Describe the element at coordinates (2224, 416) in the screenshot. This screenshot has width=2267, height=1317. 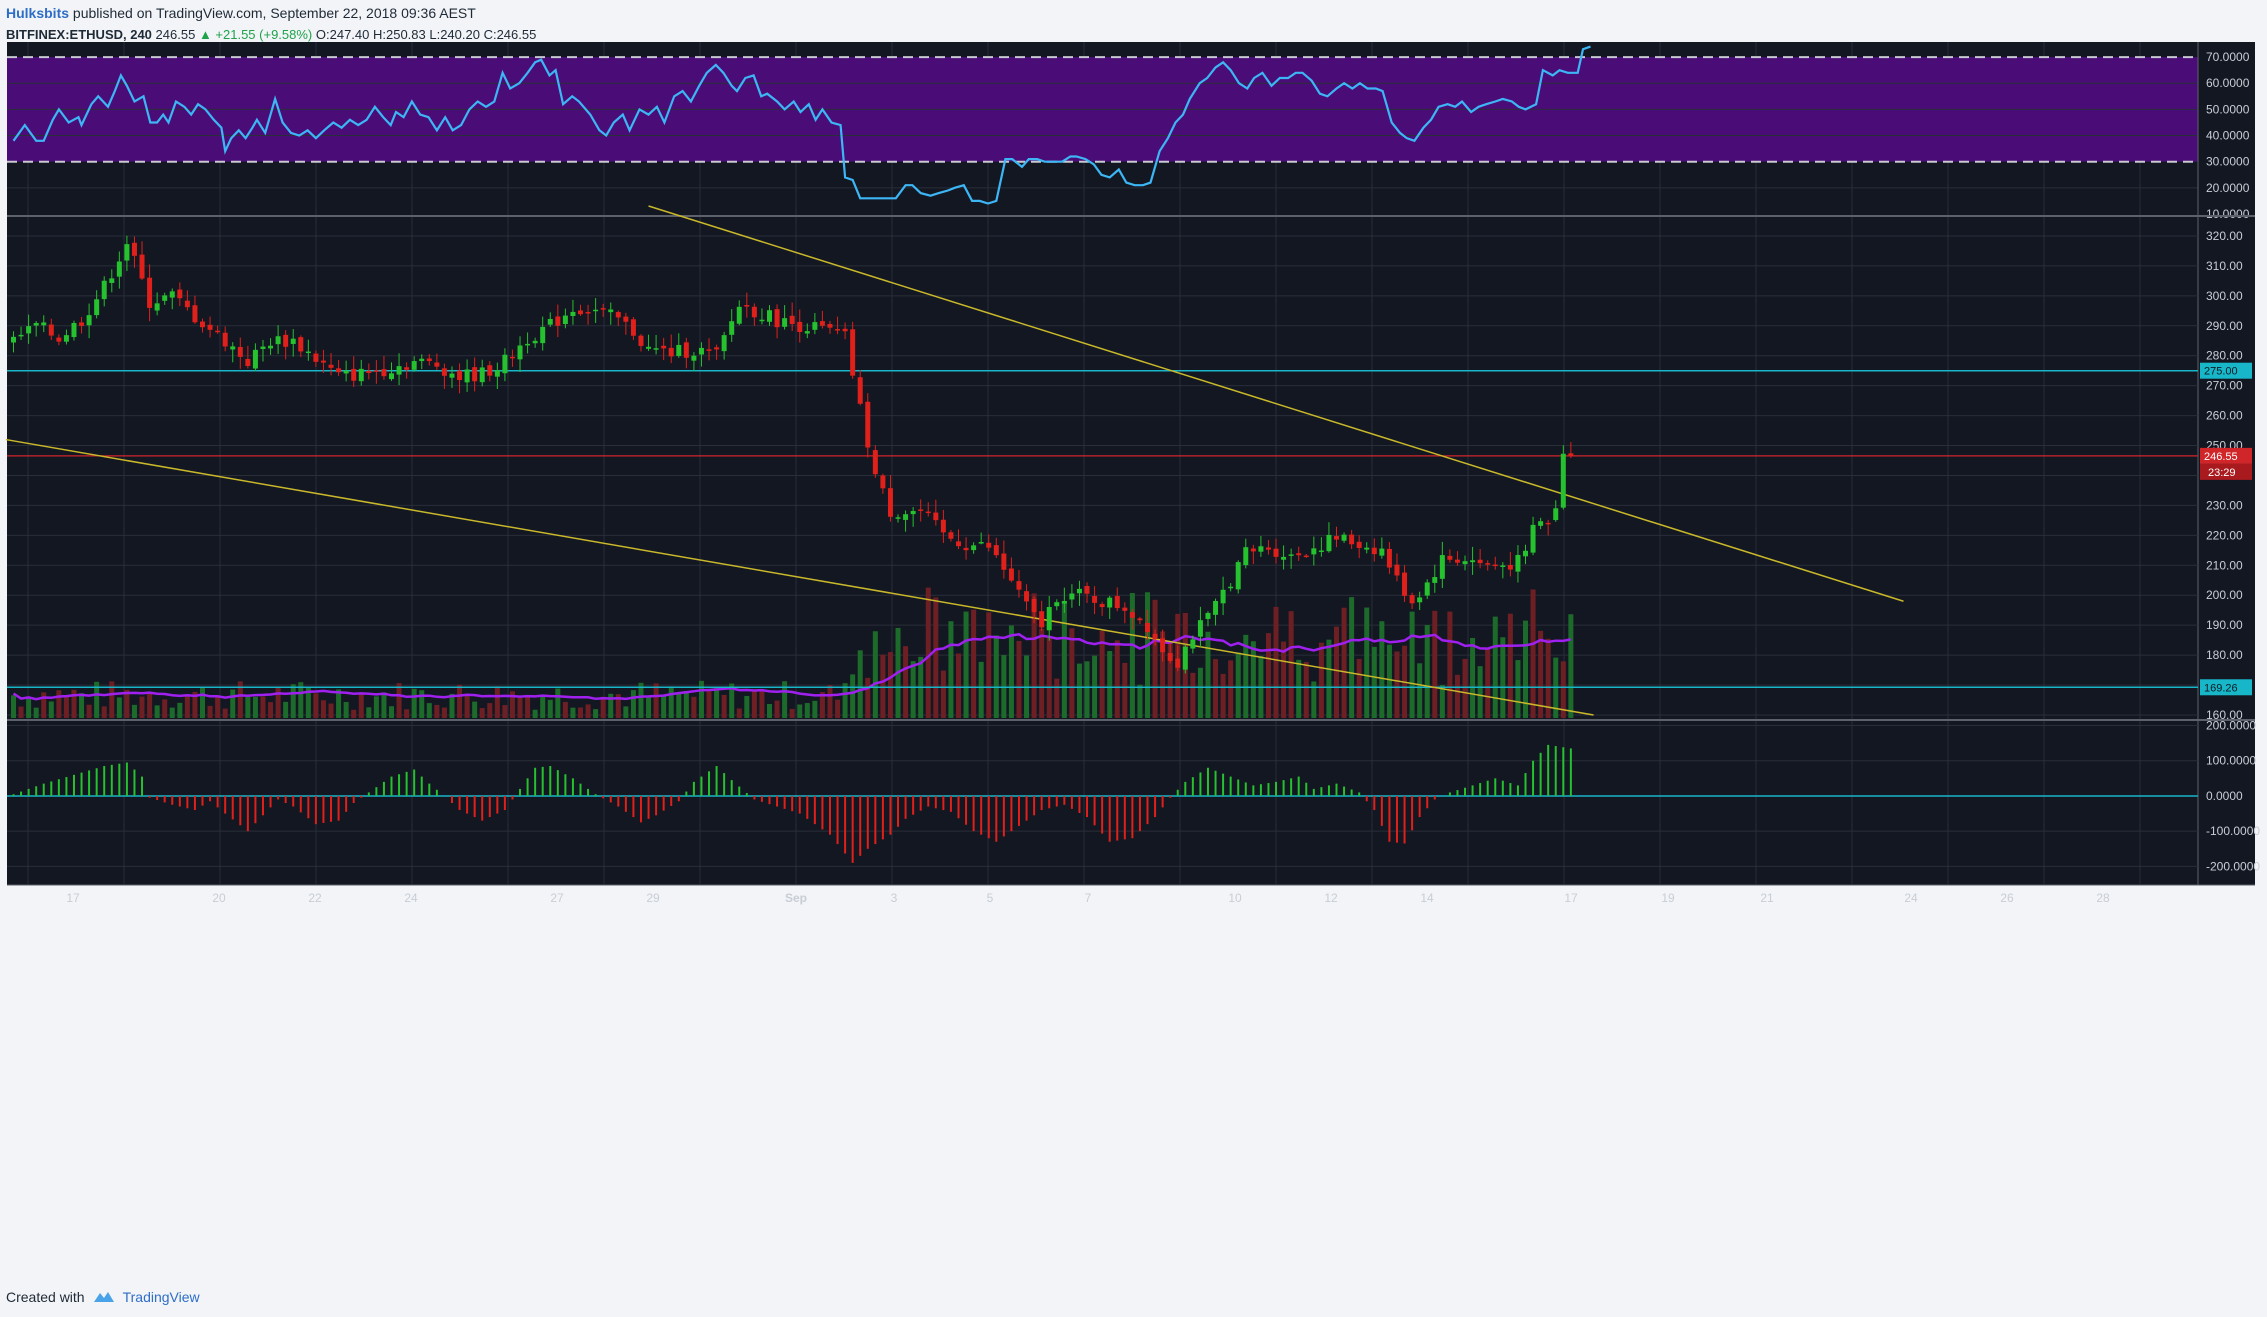
I see `price-axis-tick: 260.00` at that location.